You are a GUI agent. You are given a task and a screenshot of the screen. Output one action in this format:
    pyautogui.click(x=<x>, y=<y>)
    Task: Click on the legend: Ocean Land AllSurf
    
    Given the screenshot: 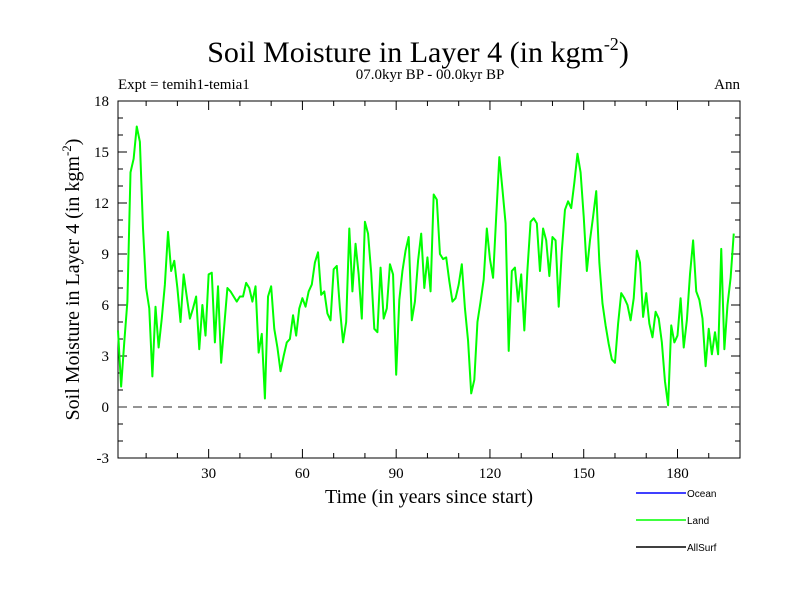 What is the action you would take?
    pyautogui.click(x=676, y=521)
    